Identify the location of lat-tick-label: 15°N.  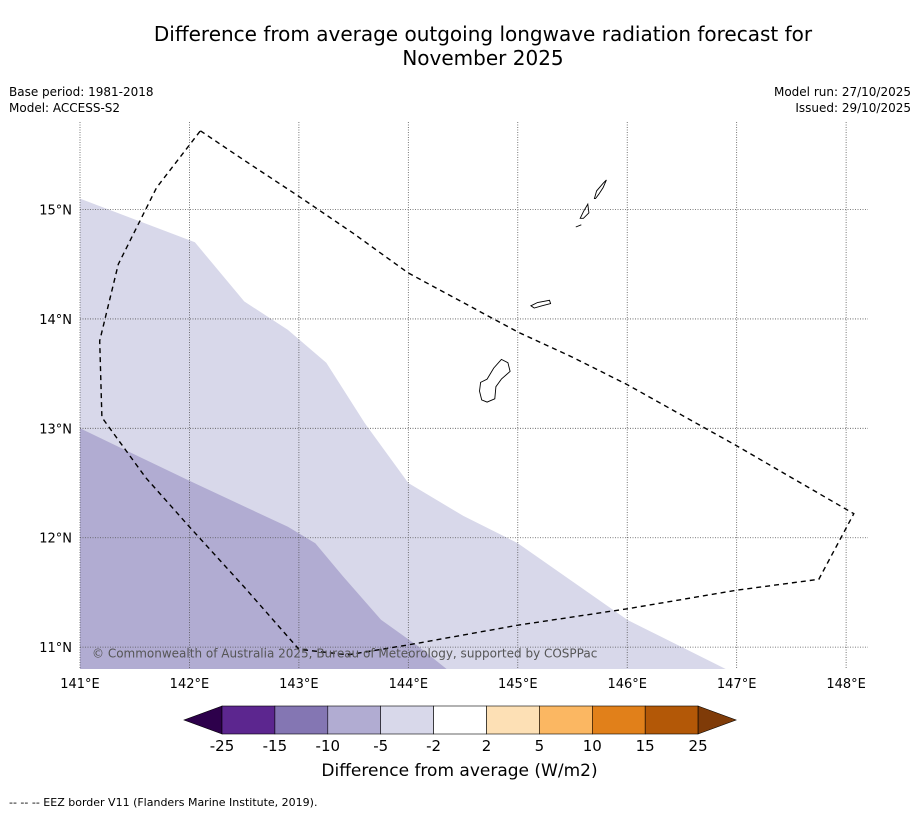
(55, 211).